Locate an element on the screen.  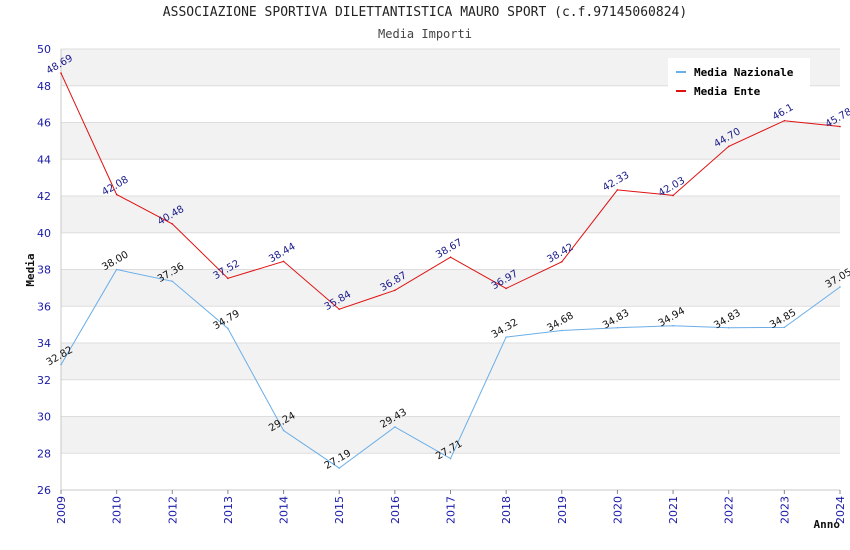
y-axis-label: Media is located at coordinates (30, 269).